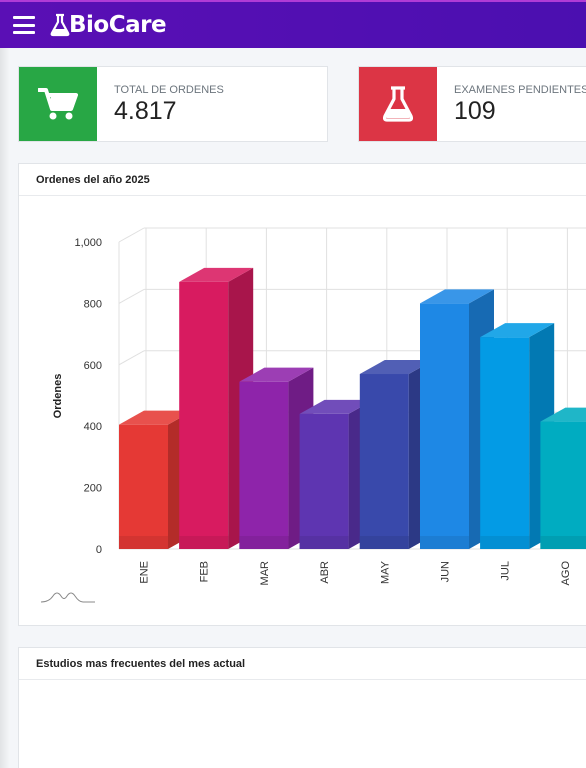  Describe the element at coordinates (506, 571) in the screenshot. I see `x-tick-label: JUL` at that location.